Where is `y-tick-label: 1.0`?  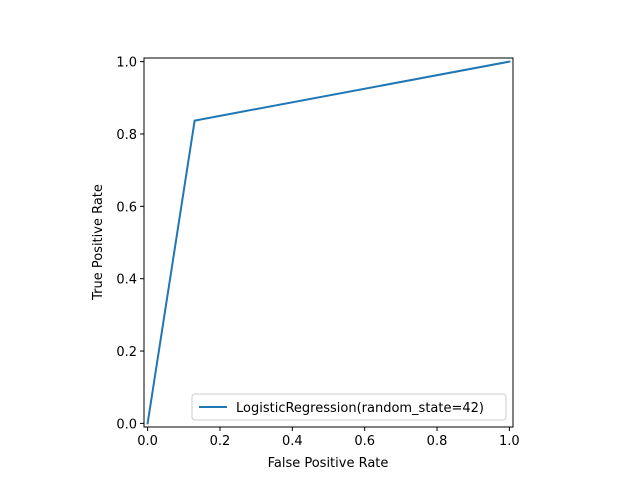 y-tick-label: 1.0 is located at coordinates (126, 63).